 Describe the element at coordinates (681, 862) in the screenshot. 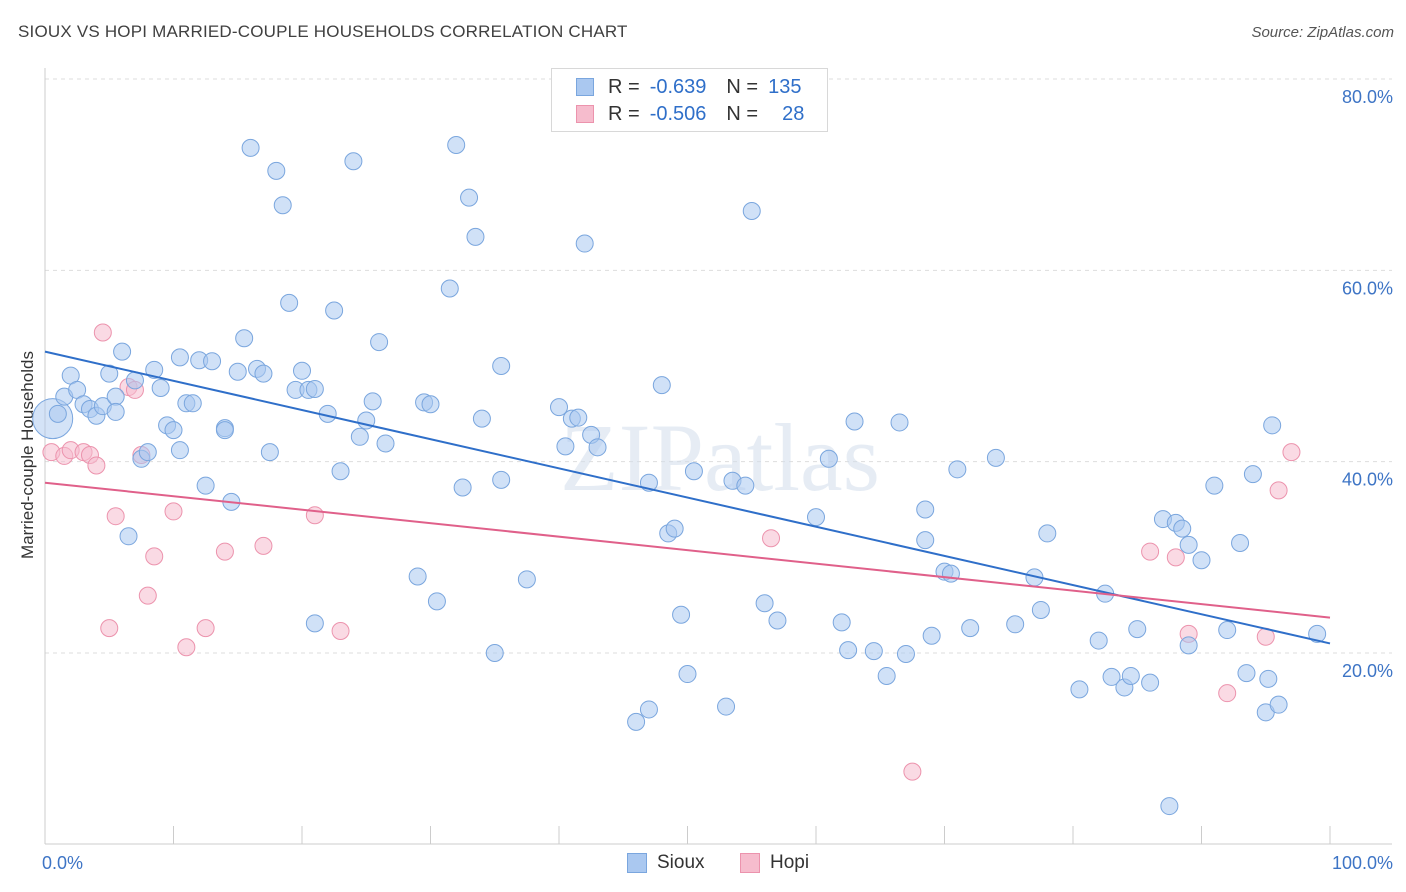

I see `sioux-legend-label: Sioux` at that location.